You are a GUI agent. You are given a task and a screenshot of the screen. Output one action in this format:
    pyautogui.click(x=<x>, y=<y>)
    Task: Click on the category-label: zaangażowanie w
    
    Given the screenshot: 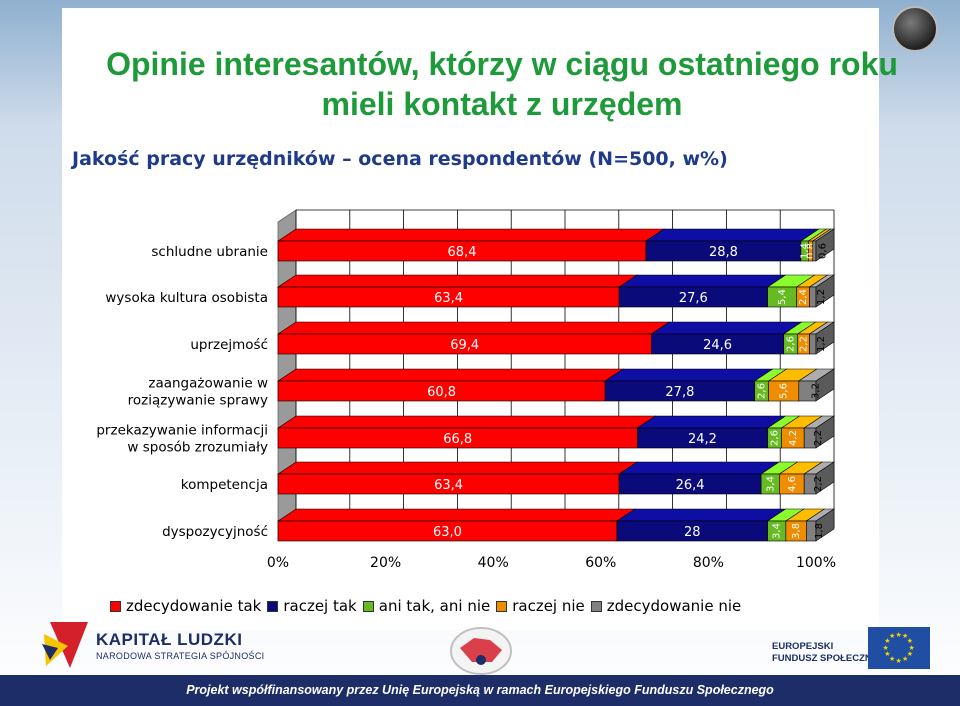 What is the action you would take?
    pyautogui.click(x=208, y=384)
    